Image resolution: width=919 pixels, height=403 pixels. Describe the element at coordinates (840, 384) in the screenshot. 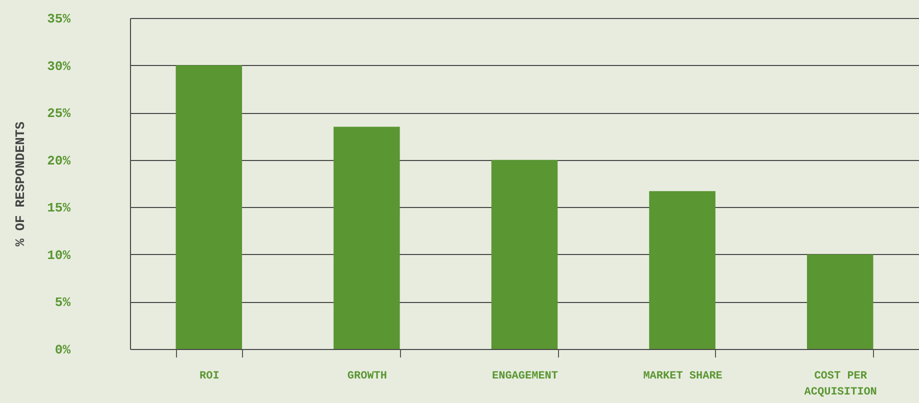

I see `x-tick-label: COST PER ACQUISITION` at that location.